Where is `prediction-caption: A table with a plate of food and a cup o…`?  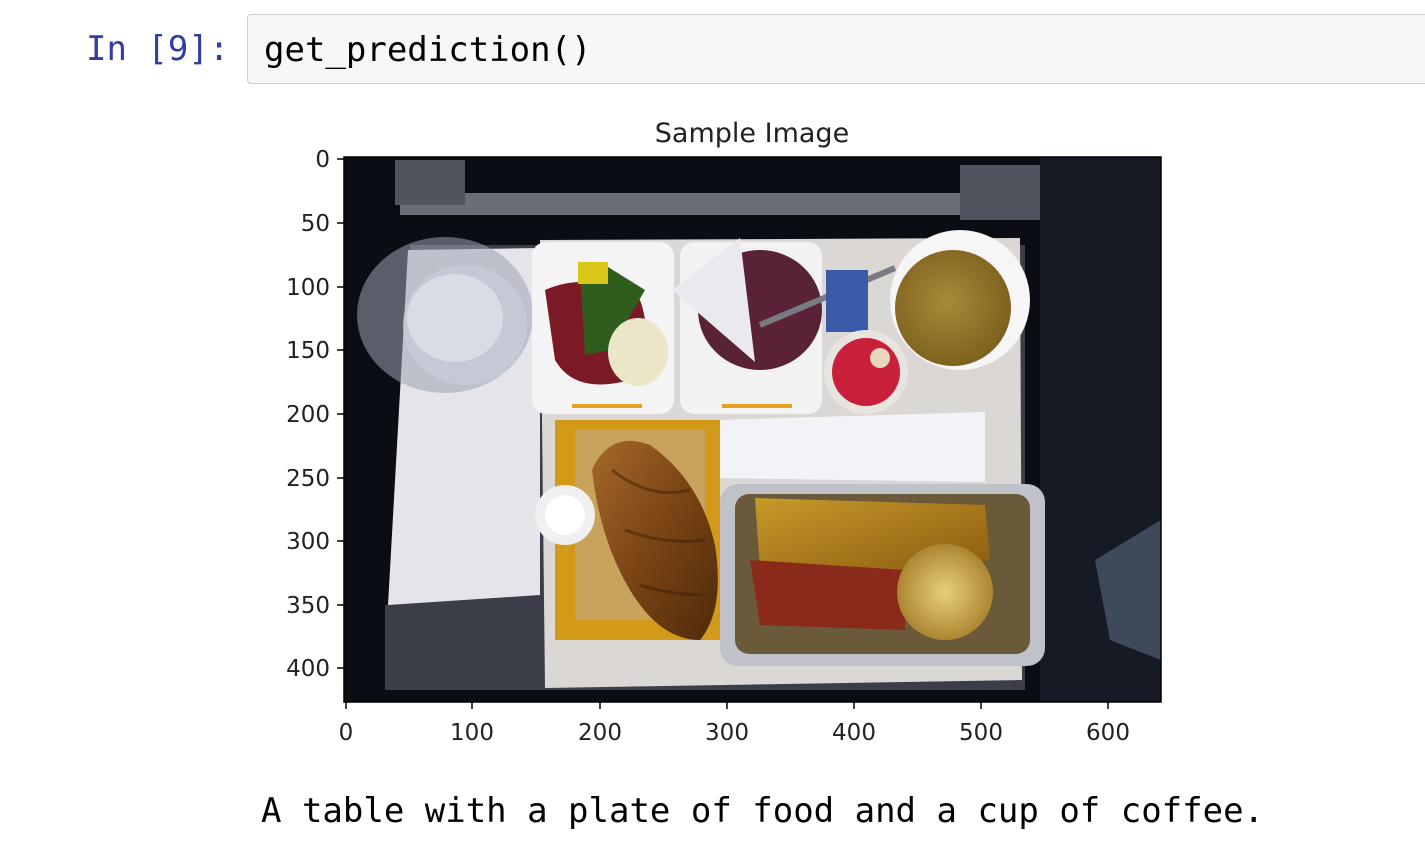 prediction-caption: A table with a plate of food and a cup o… is located at coordinates (763, 811).